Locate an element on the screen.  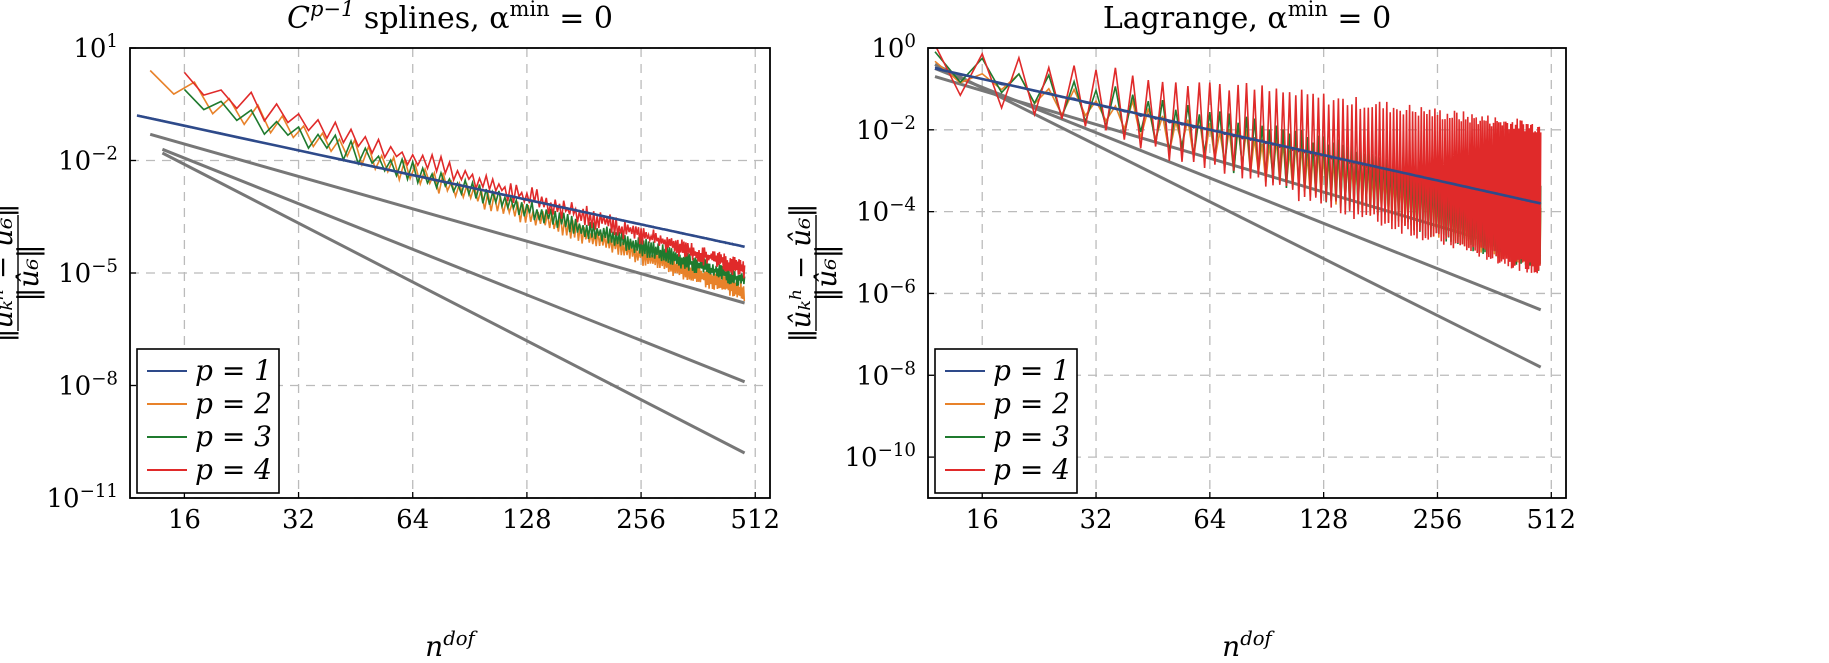
series-line-p3 is located at coordinates (464, 187).